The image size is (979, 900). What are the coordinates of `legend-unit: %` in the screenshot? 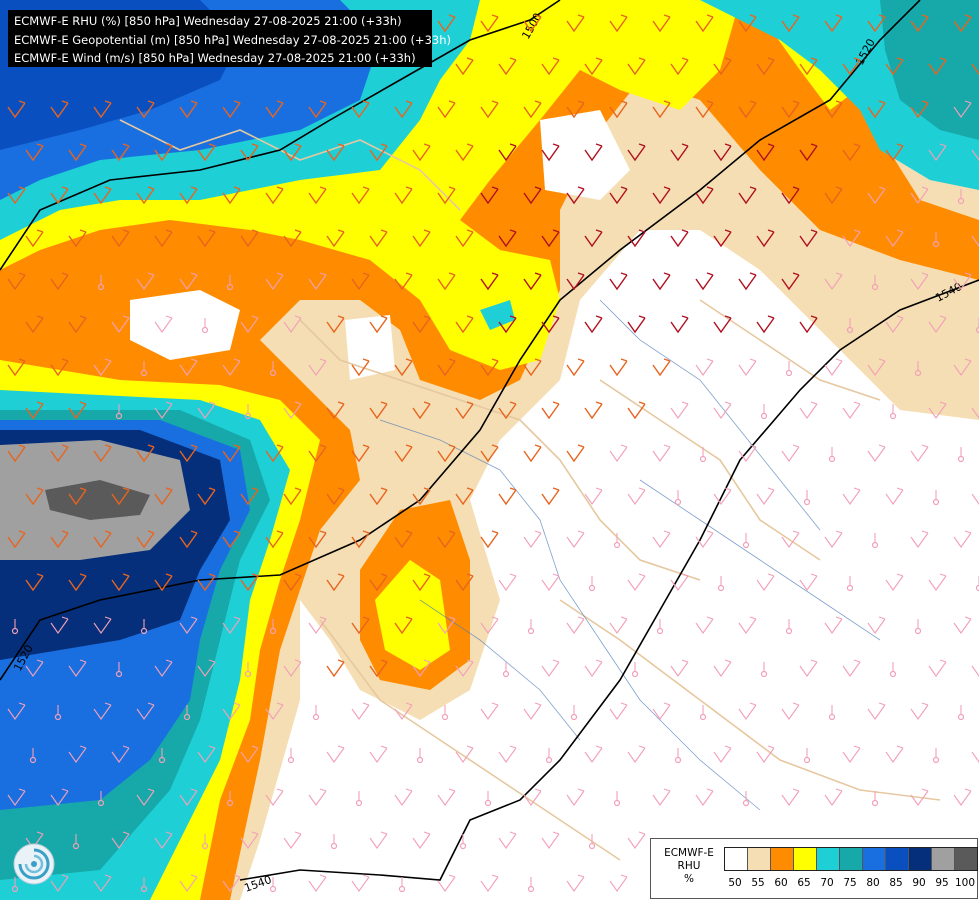 It's located at (689, 879).